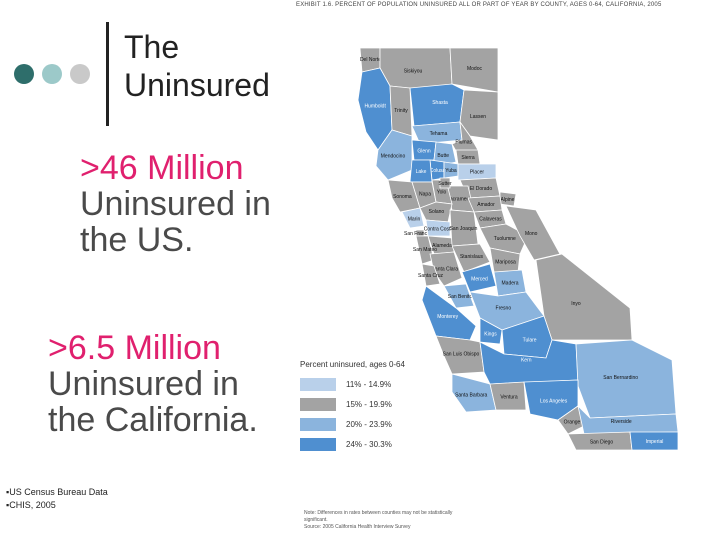  Describe the element at coordinates (486, 205) in the screenshot. I see `county-label: Amador` at that location.